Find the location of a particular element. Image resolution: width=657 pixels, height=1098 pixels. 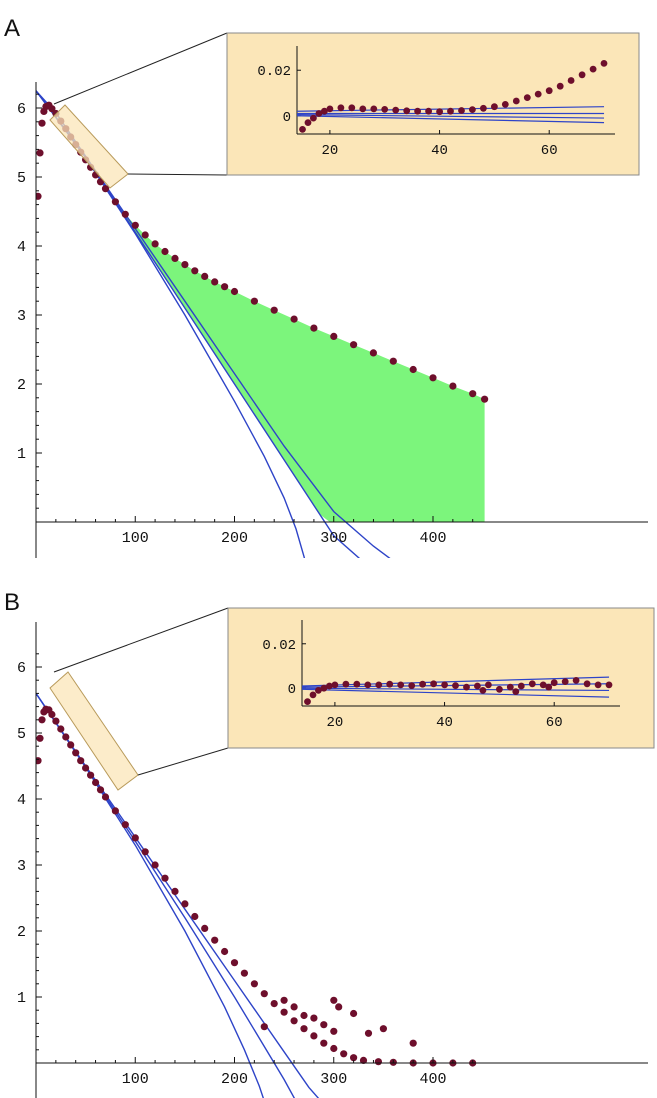

panel-b-x-tick-label: 400 is located at coordinates (432, 1079).